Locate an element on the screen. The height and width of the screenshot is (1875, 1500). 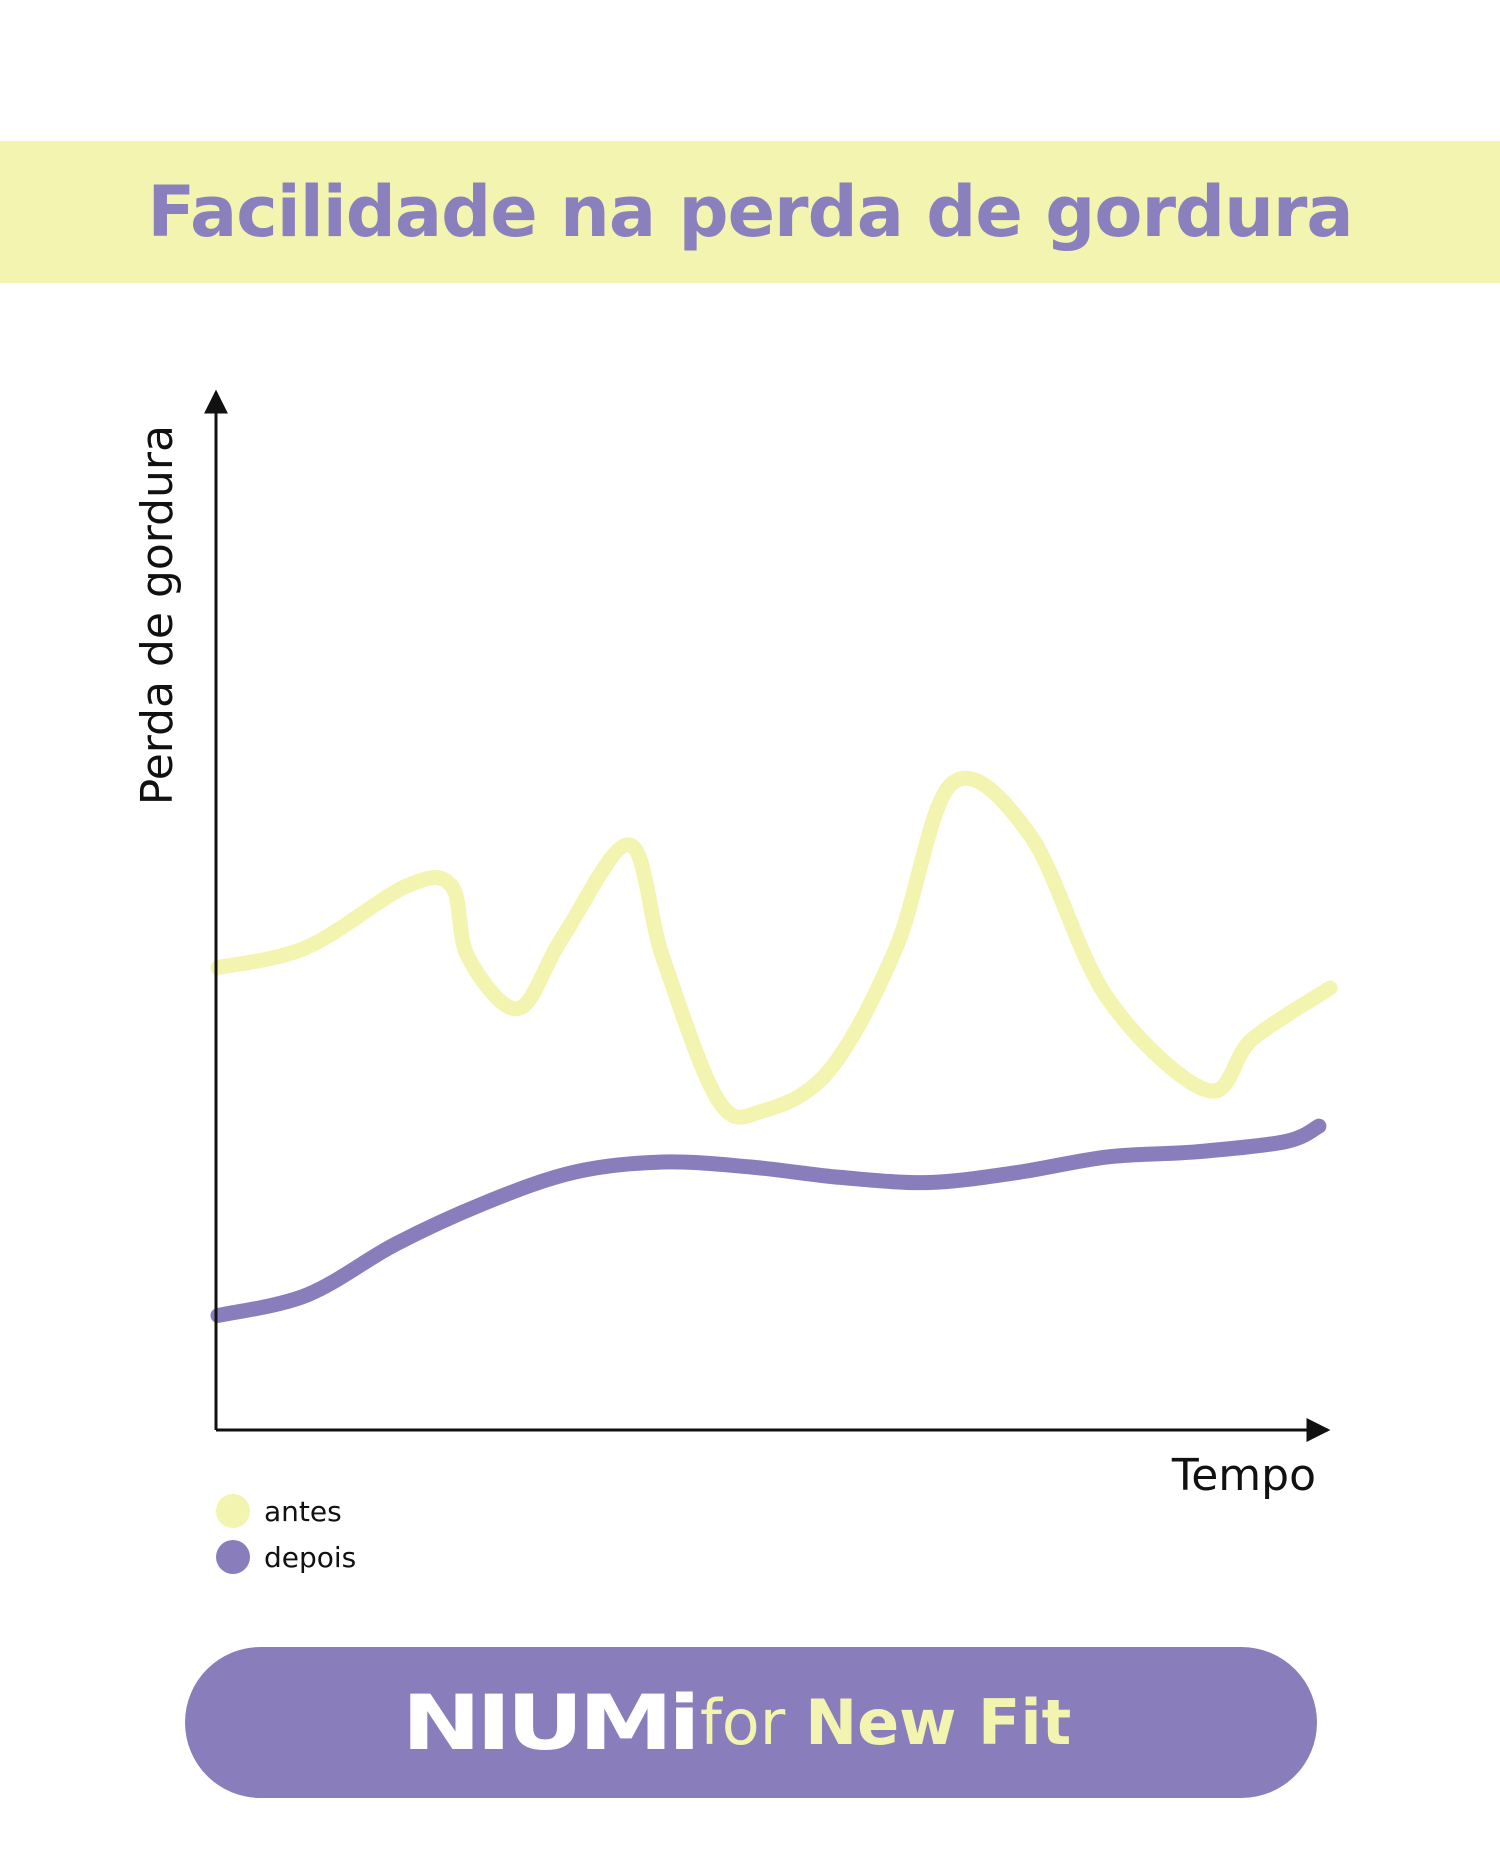
footer-brand-pill: NIUMi for New Fit is located at coordinates (751, 1722).